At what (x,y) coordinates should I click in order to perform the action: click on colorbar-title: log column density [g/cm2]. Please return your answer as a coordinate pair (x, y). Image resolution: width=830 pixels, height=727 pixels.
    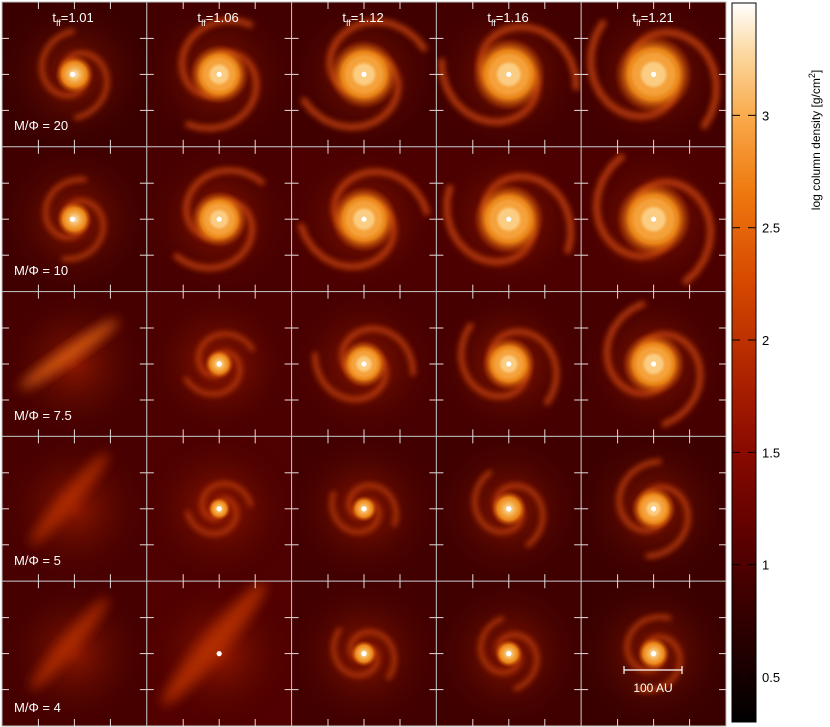
    Looking at the image, I should click on (815, 140).